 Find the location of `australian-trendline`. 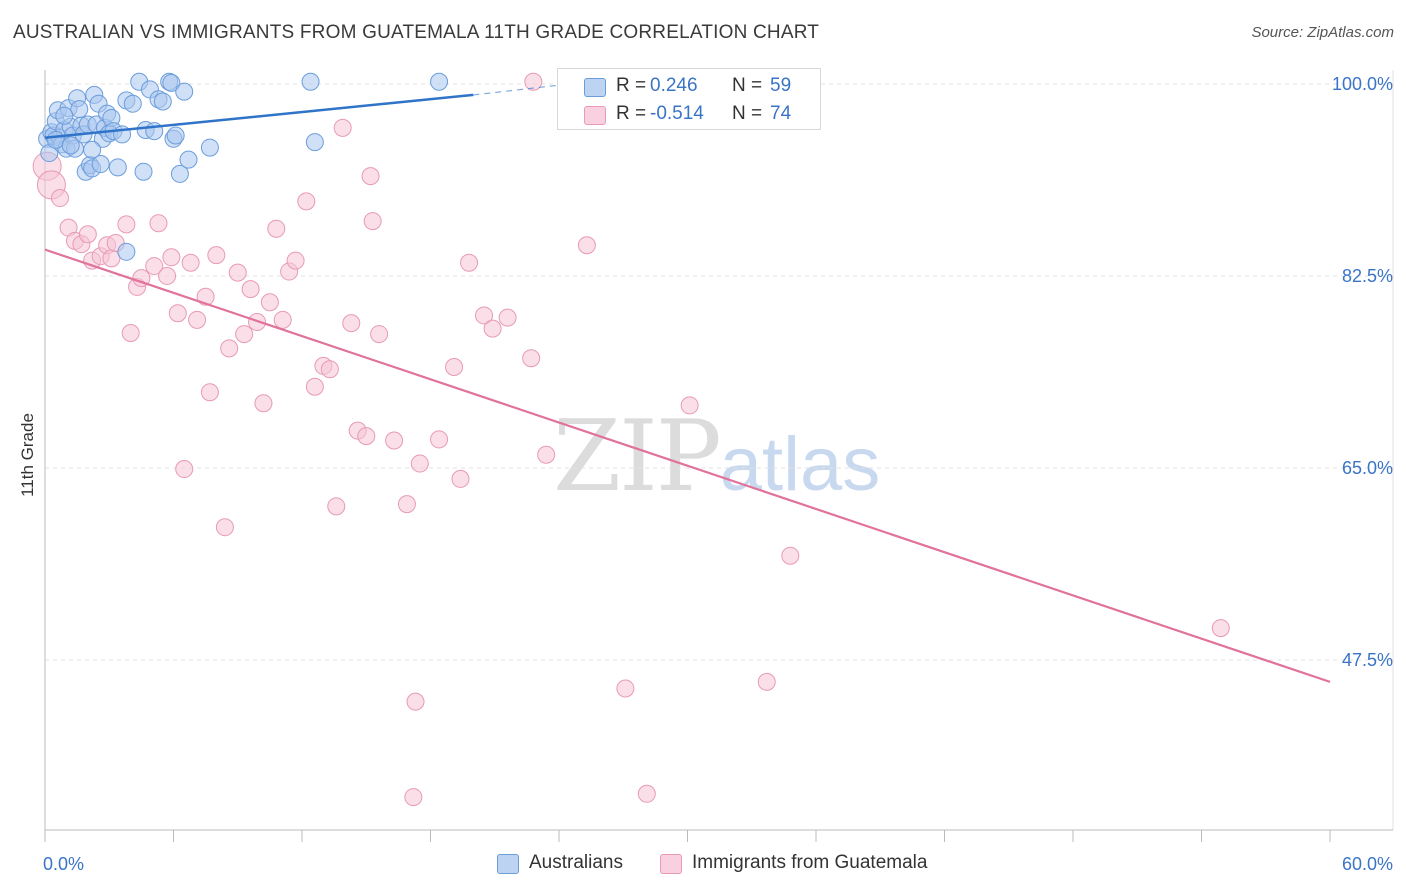

australian-trendline is located at coordinates (259, 116).